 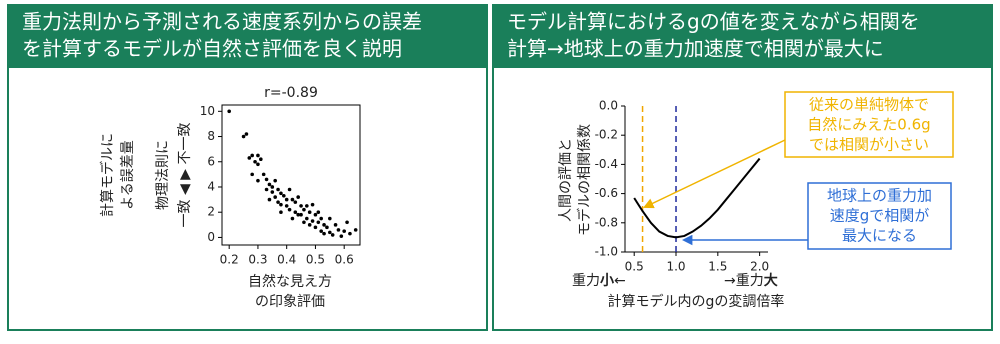 I want to click on y-tick-label: 2, so click(x=211, y=212).